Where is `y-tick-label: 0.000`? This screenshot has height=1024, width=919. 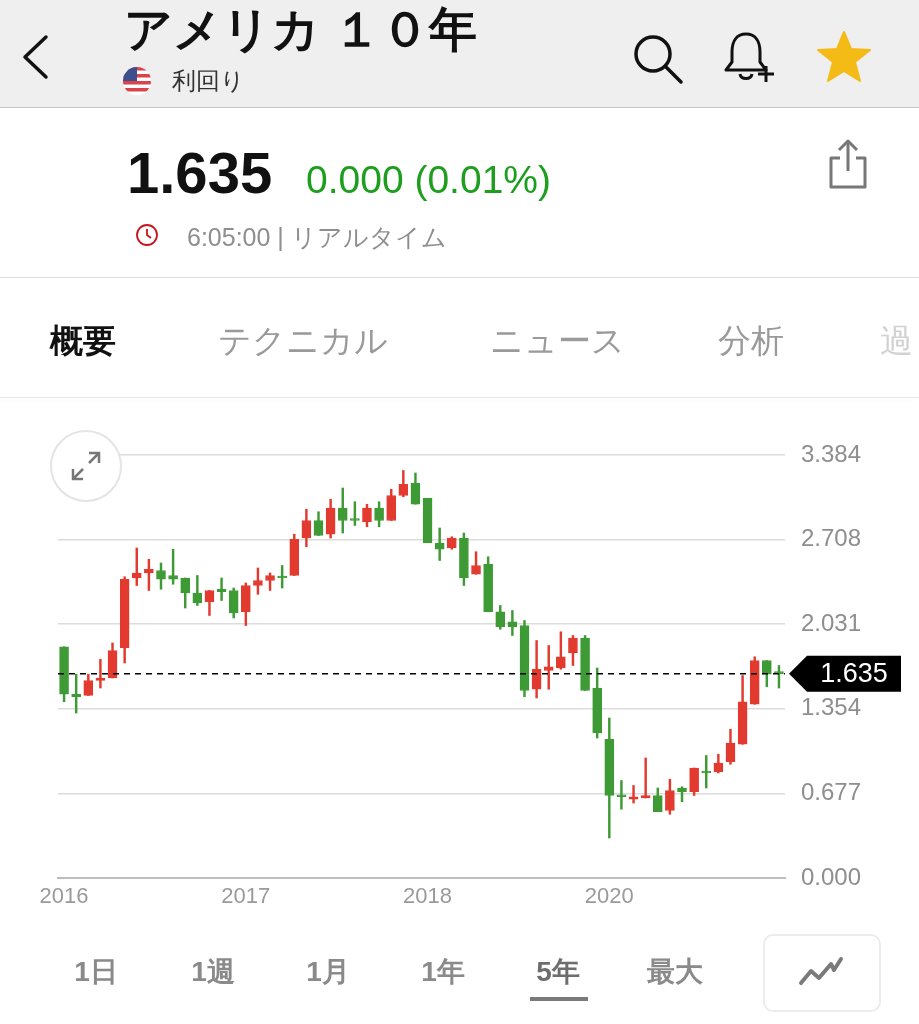 y-tick-label: 0.000 is located at coordinates (831, 876).